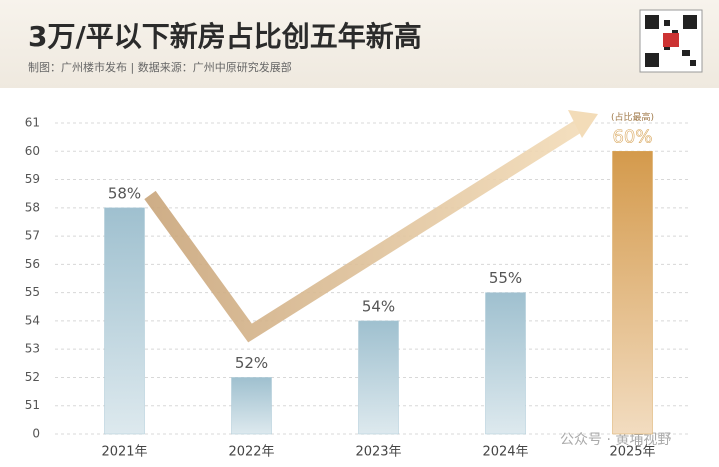  I want to click on y-tick-label: 61, so click(32, 123).